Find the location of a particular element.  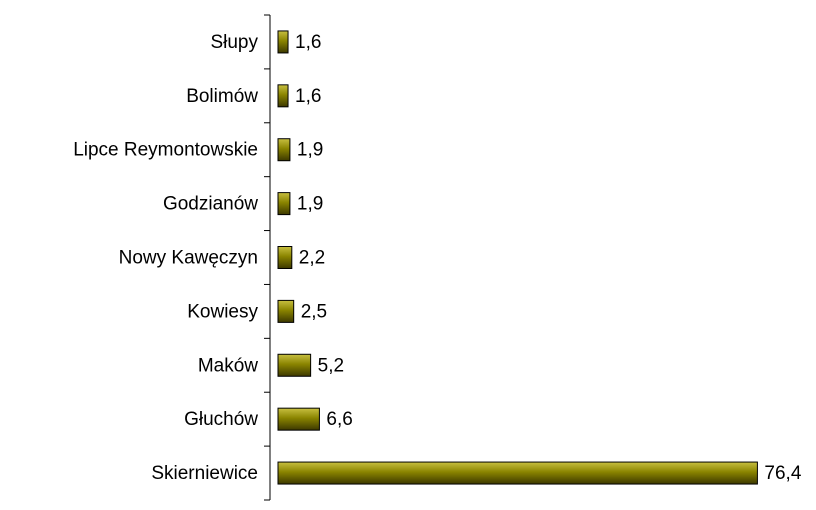

y-tick-label: Lipce Reymontowskie is located at coordinates (165, 150).